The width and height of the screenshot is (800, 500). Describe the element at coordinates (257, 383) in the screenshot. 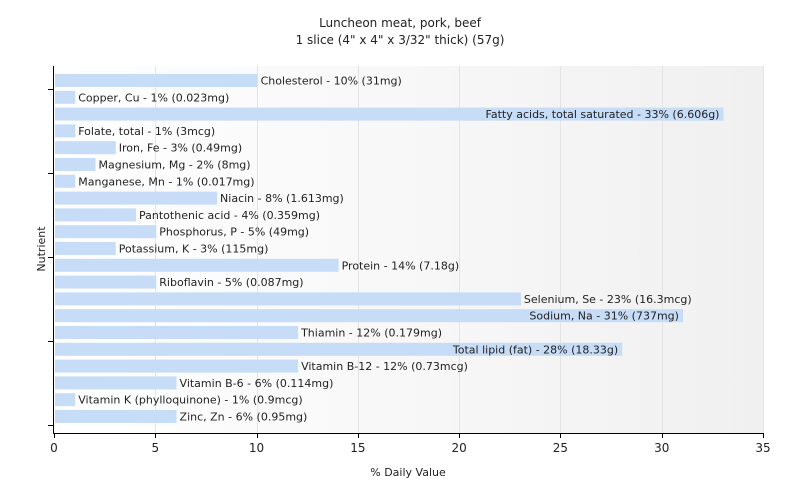

I see `bar-label: Vitamin B-6 - 6% (0.114mg)` at that location.